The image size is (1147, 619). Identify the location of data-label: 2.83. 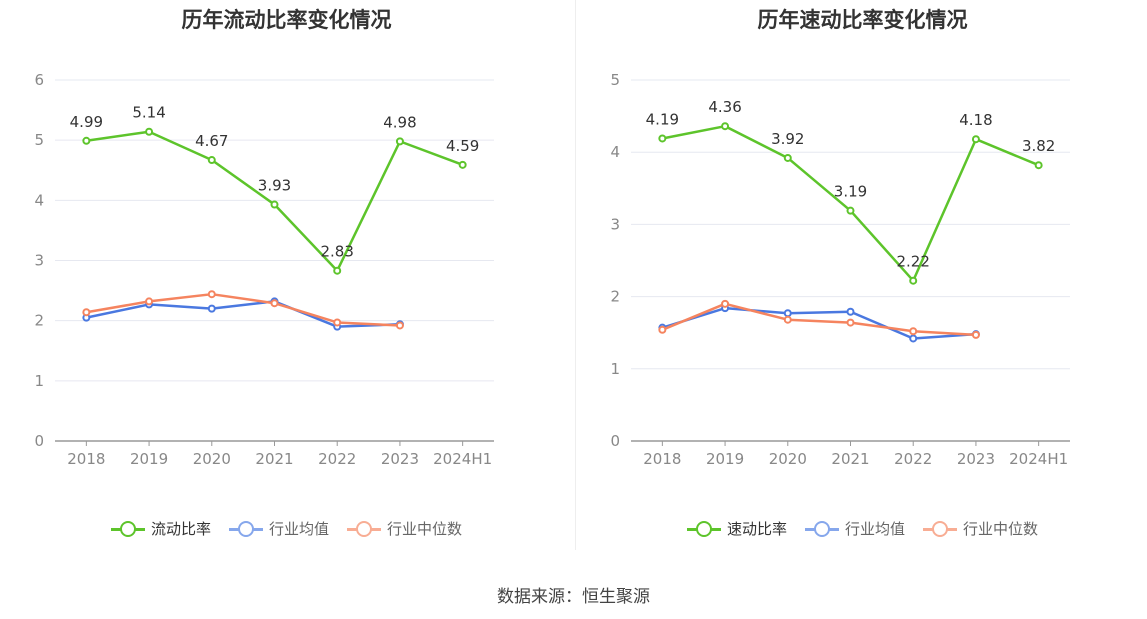
(337, 252).